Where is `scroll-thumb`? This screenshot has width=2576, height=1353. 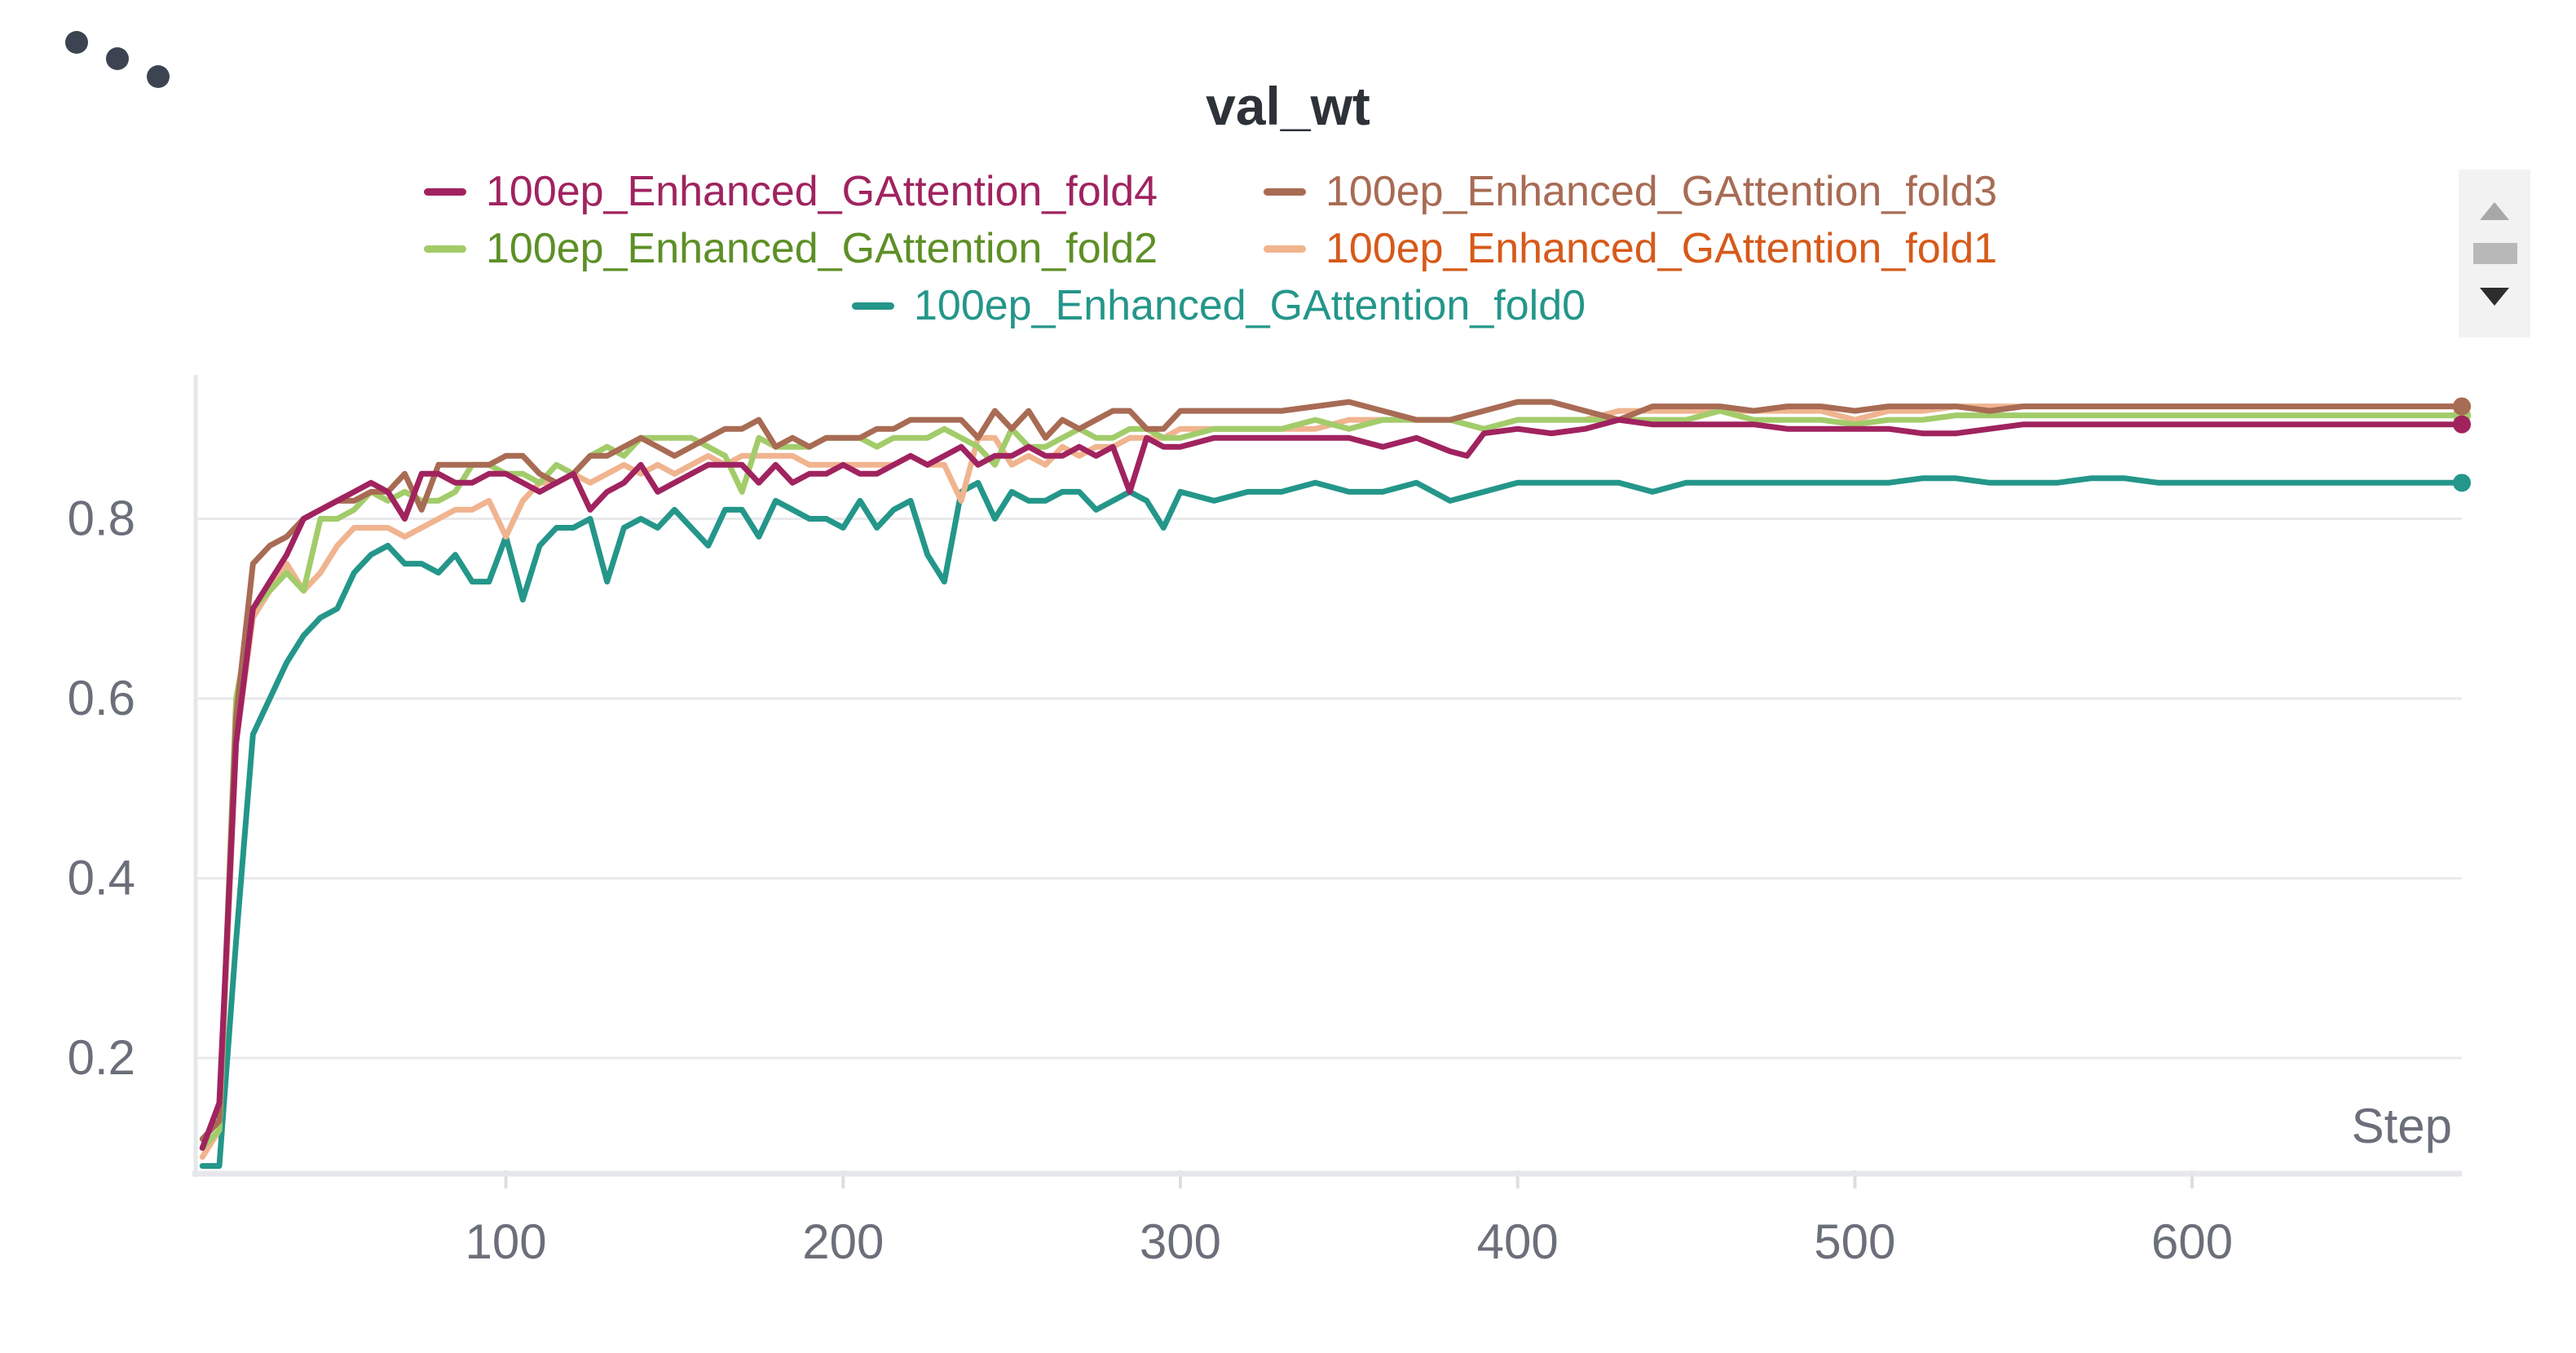 scroll-thumb is located at coordinates (2495, 253).